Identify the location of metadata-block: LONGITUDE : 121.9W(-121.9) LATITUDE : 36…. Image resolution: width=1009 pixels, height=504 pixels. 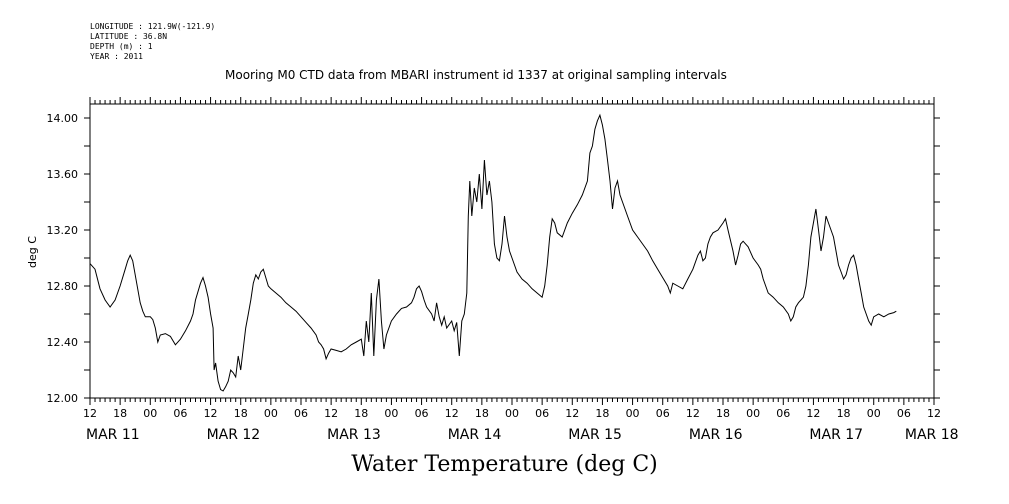
(152, 42).